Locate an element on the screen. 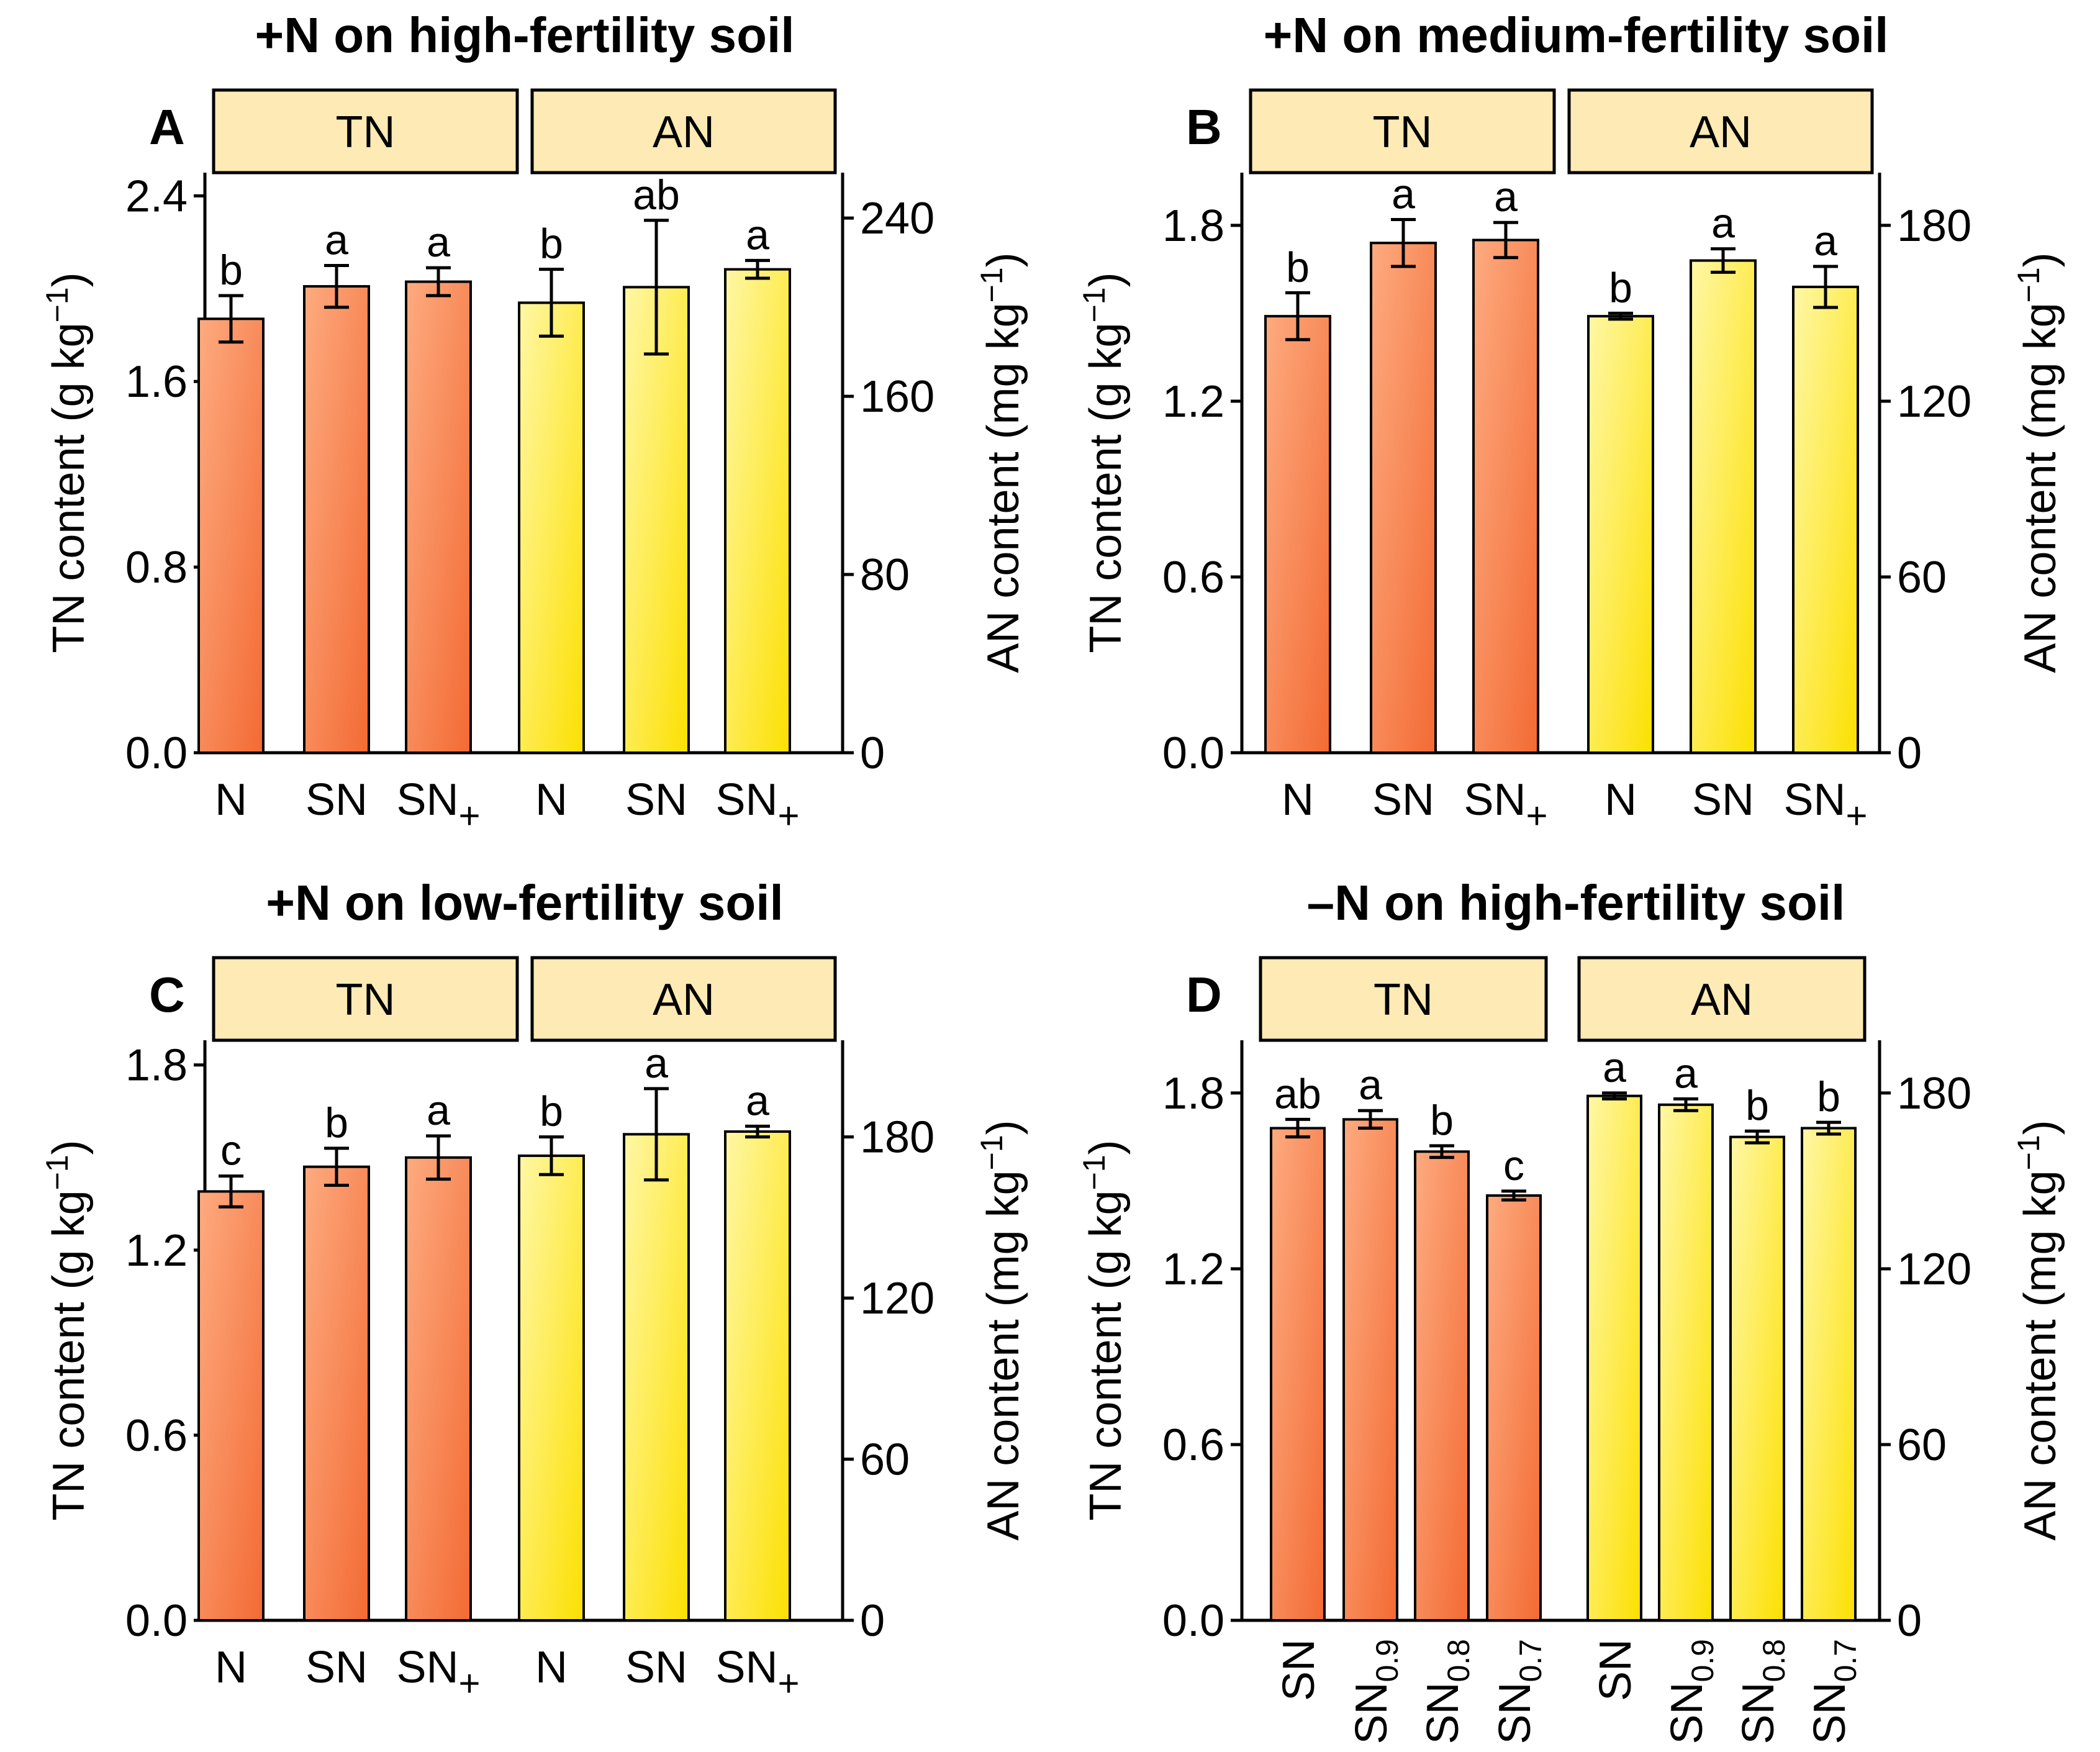 This screenshot has width=2100, height=1752. right-tick-label: 180 is located at coordinates (897, 1138).